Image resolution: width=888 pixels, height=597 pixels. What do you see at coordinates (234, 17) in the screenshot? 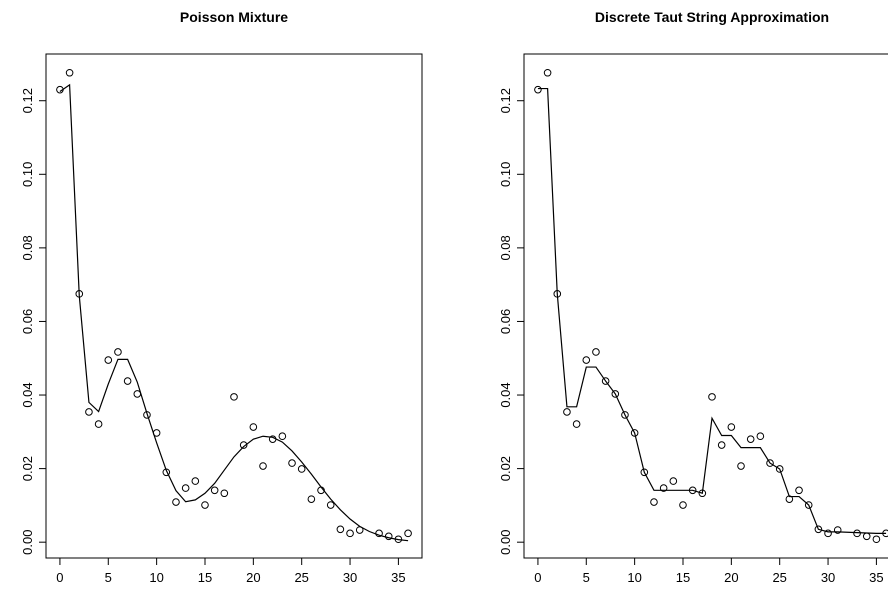
I see `chart-title: Poisson Mixture` at bounding box center [234, 17].